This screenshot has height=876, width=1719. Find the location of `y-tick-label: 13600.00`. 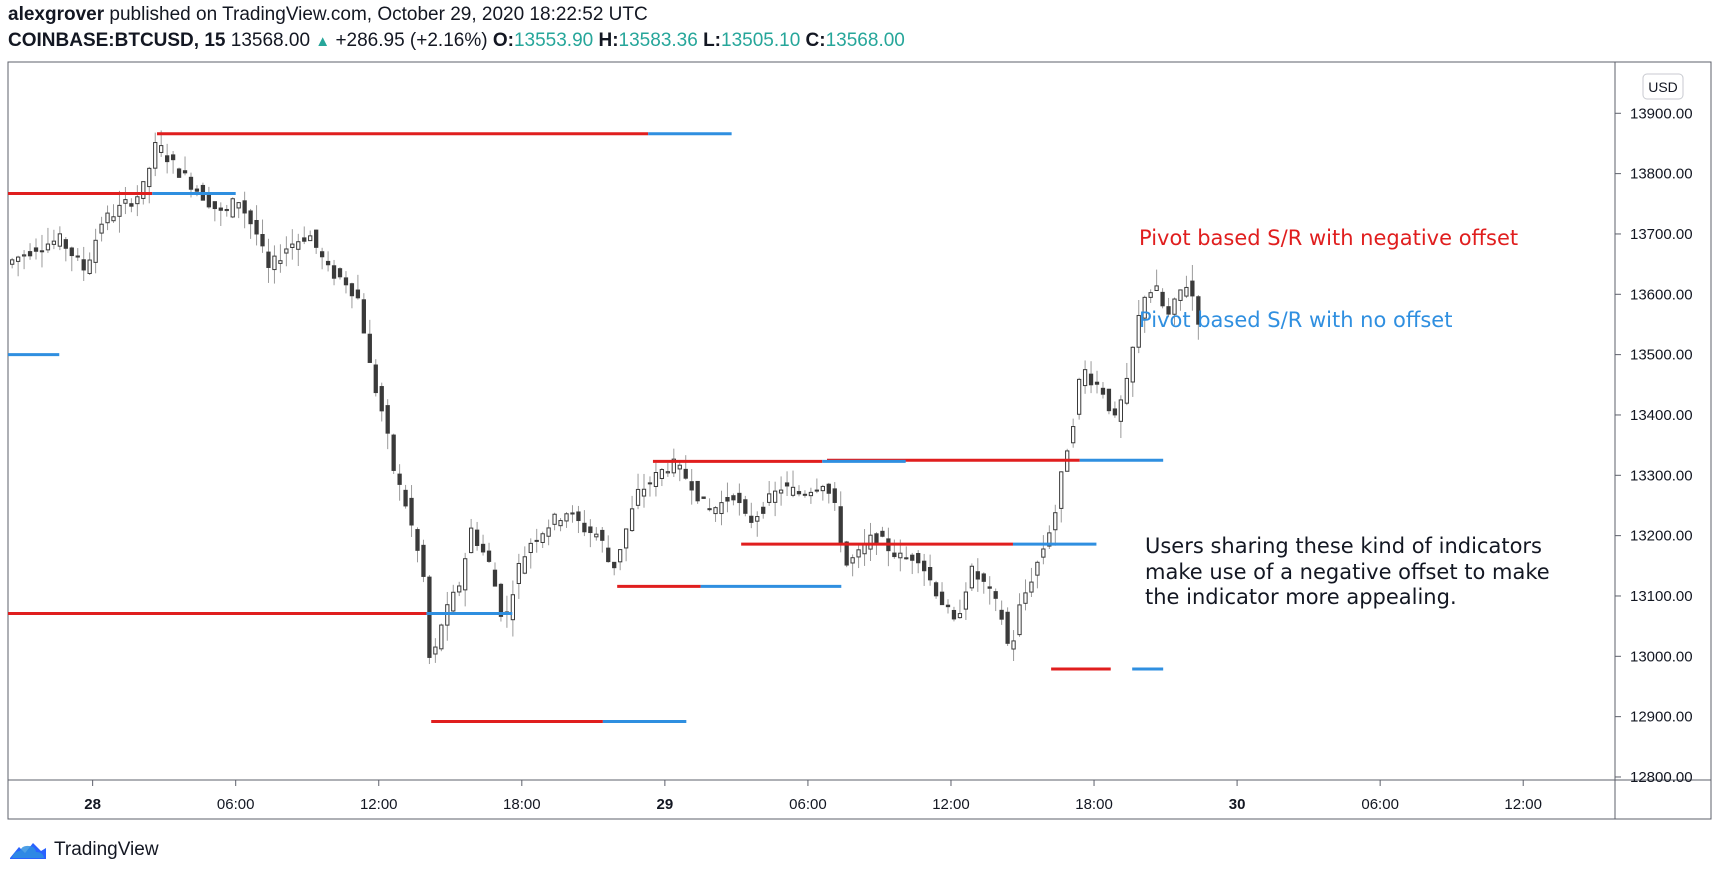

y-tick-label: 13600.00 is located at coordinates (1661, 294).